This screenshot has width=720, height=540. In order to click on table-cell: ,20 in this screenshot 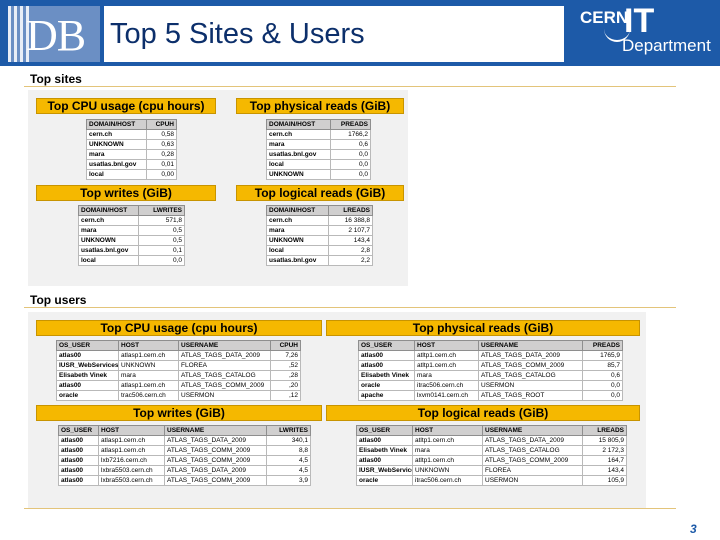, I will do `click(285, 385)`.